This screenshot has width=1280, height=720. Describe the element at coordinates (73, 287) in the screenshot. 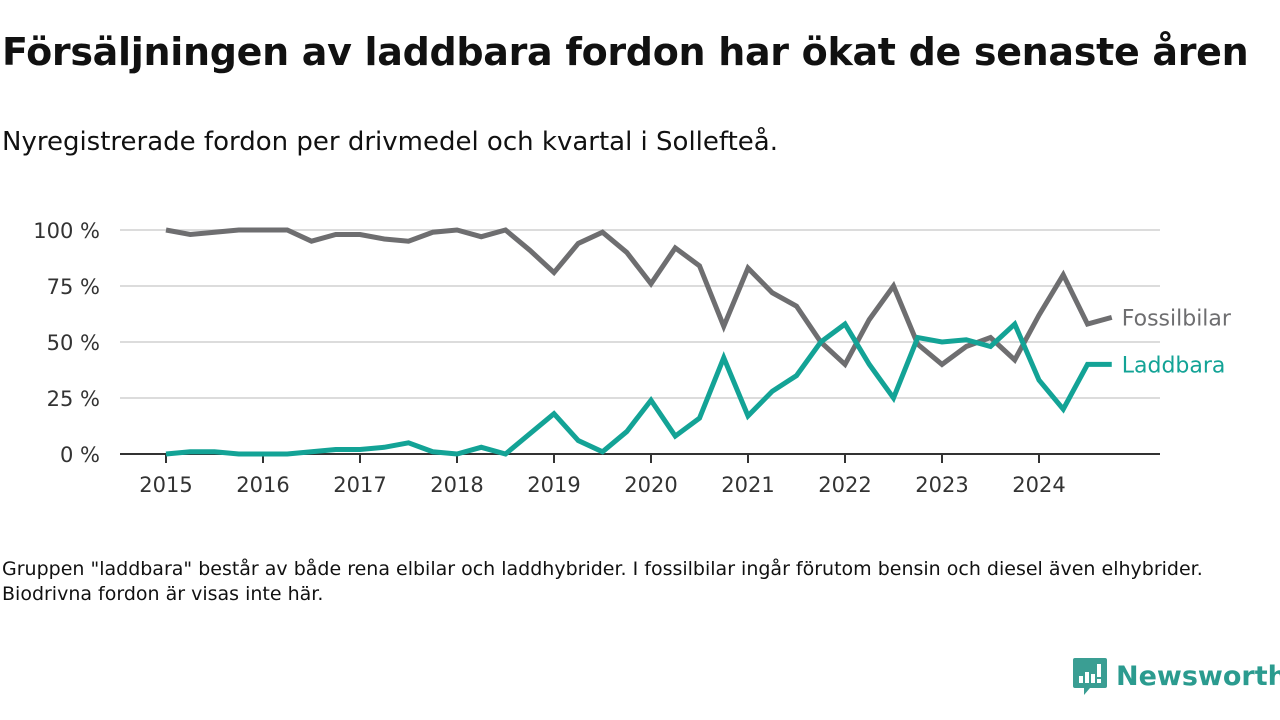

I see `y-tick-label: 75 %` at that location.